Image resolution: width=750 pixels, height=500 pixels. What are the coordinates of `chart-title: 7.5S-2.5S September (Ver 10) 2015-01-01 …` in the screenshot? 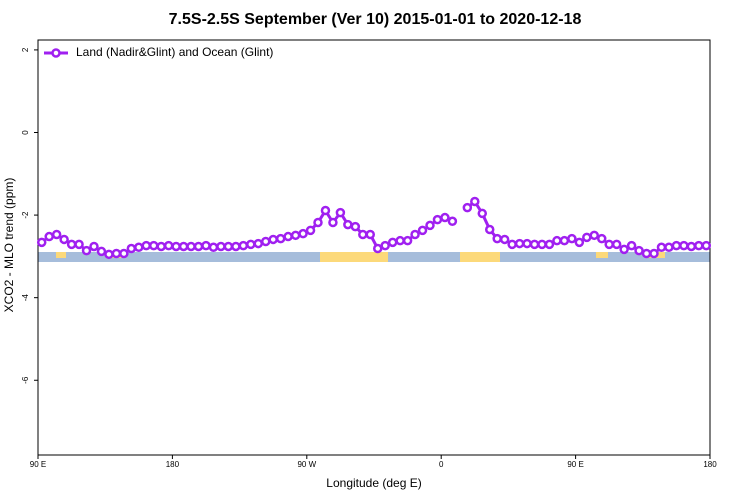 It's located at (375, 19).